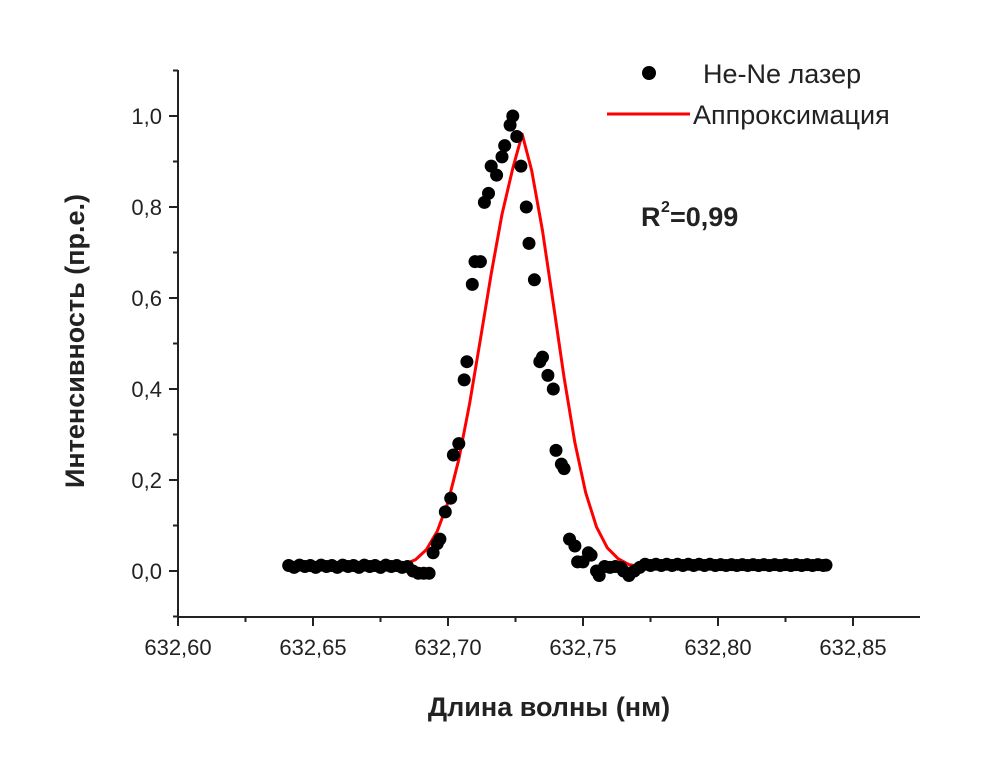 This screenshot has height=763, width=1000. What do you see at coordinates (651, 217) in the screenshot?
I see `r-squared-base: R` at bounding box center [651, 217].